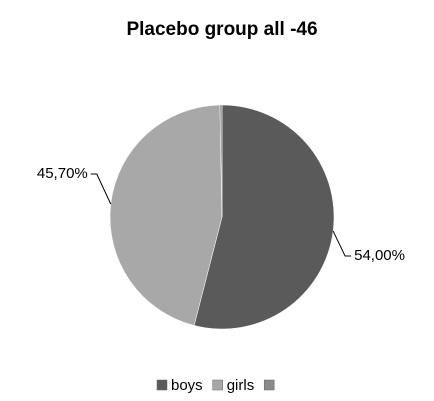 The width and height of the screenshot is (434, 401). What do you see at coordinates (379, 255) in the screenshot?
I see `data-label: 54,00%` at bounding box center [379, 255].